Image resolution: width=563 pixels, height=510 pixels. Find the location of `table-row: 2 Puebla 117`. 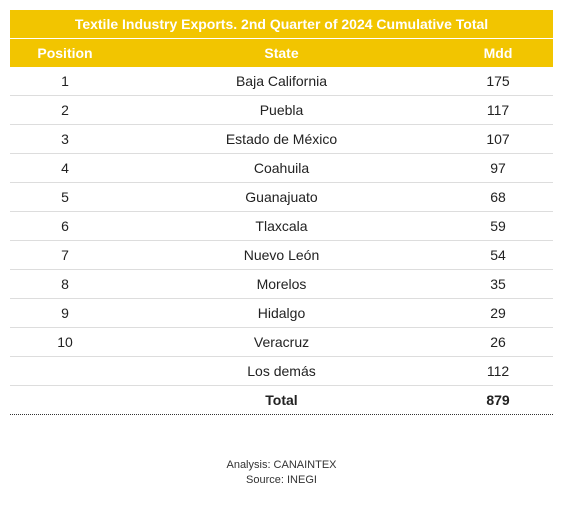

table-row: 2 Puebla 117 is located at coordinates (281, 110).